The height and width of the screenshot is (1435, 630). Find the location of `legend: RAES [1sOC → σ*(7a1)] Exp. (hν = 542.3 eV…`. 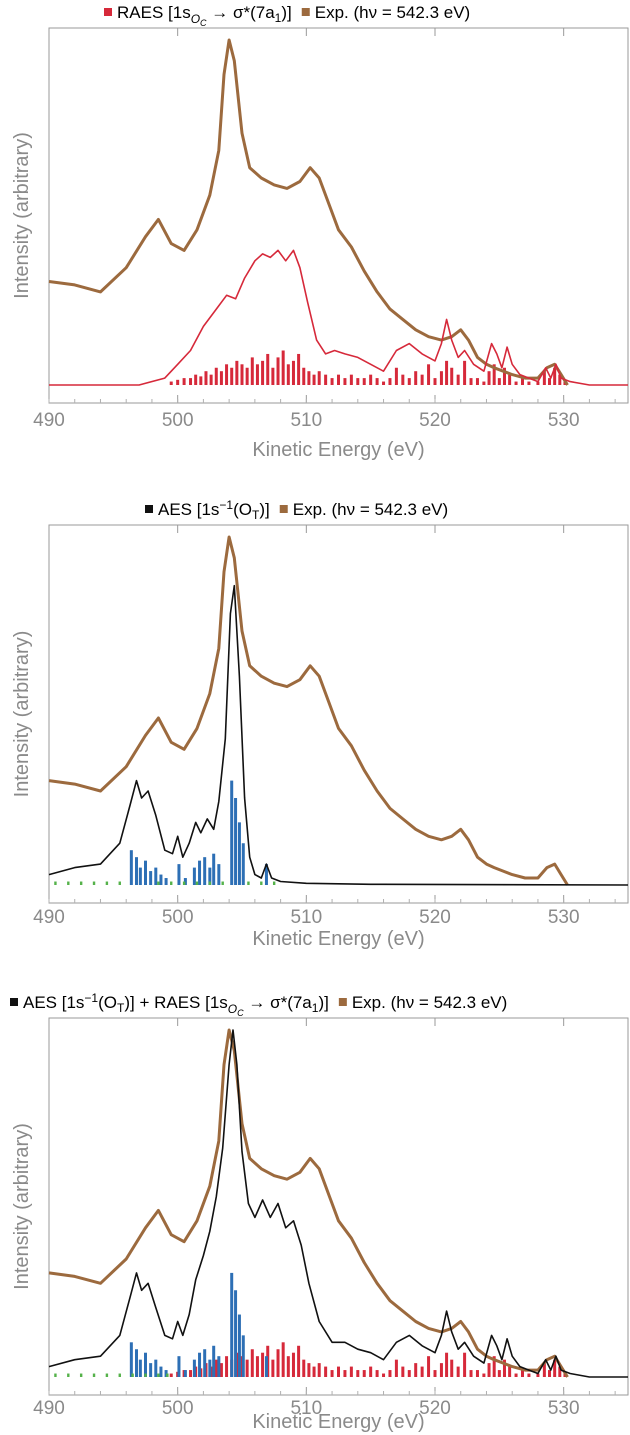

legend: RAES [1sOC → σ*(7a1)] Exp. (hν = 542.3 eV… is located at coordinates (287, 15).